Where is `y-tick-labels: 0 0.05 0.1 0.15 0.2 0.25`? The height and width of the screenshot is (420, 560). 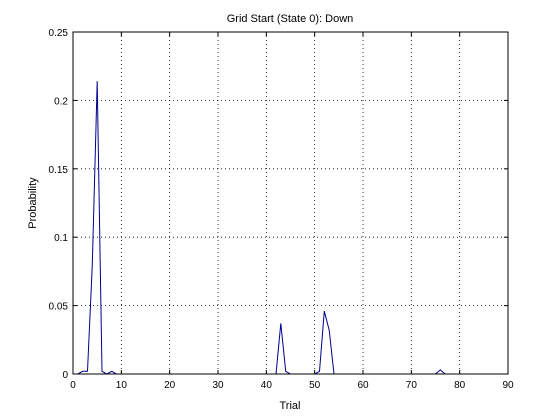
y-tick-labels: 0 0.05 0.1 0.15 0.2 0.25 is located at coordinates (59, 204).